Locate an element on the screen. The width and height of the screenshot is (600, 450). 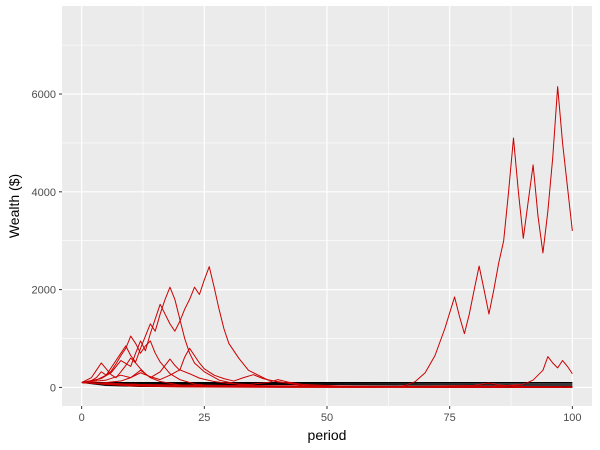
x-tick-label: 100 is located at coordinates (572, 418).